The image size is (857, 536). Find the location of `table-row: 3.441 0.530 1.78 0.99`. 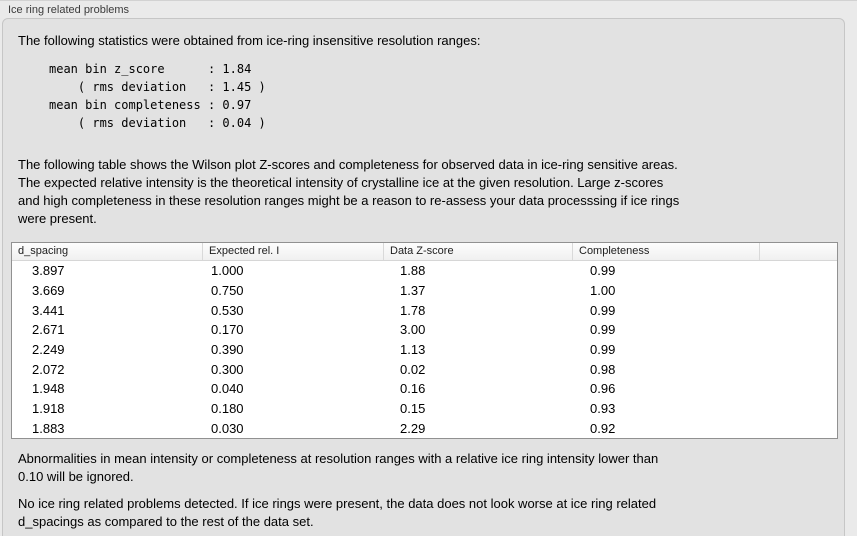

table-row: 3.441 0.530 1.78 0.99 is located at coordinates (424, 310).